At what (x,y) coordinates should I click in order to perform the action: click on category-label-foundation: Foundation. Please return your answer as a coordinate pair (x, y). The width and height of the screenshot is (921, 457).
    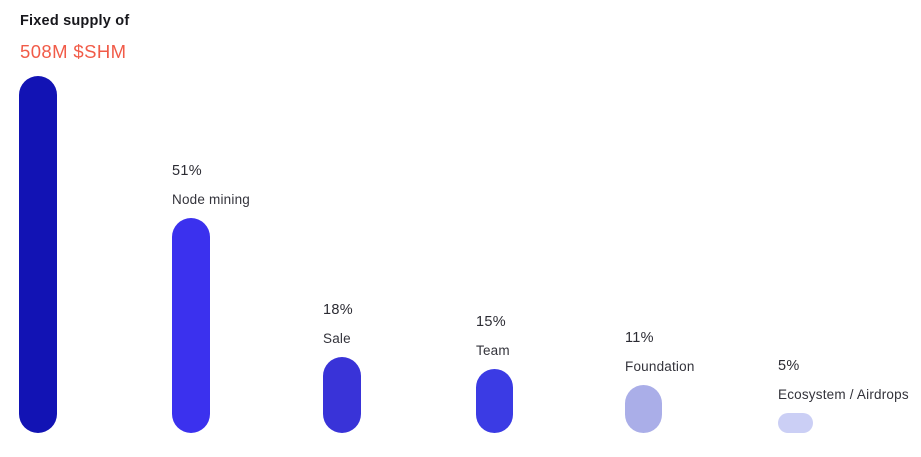
    Looking at the image, I should click on (660, 366).